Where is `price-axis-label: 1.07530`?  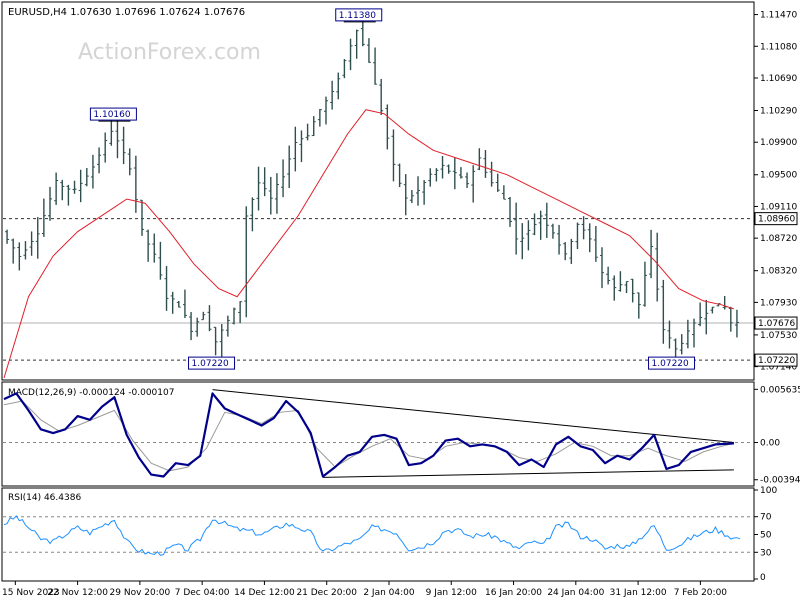 price-axis-label: 1.07530 is located at coordinates (778, 336).